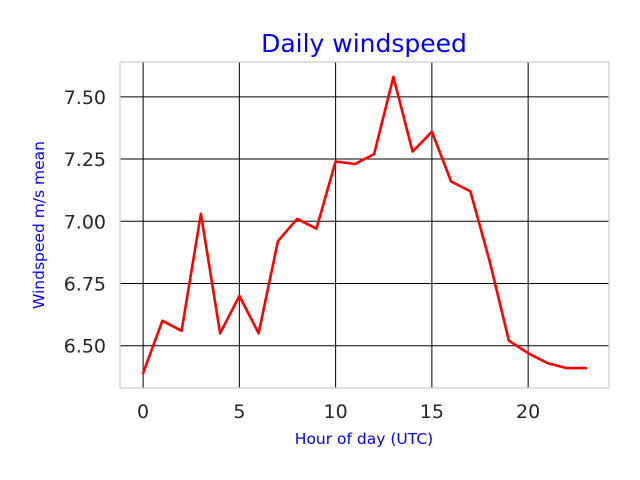 This screenshot has height=480, width=640. What do you see at coordinates (364, 439) in the screenshot?
I see `x-axis-label: Hour of day (UTC)` at bounding box center [364, 439].